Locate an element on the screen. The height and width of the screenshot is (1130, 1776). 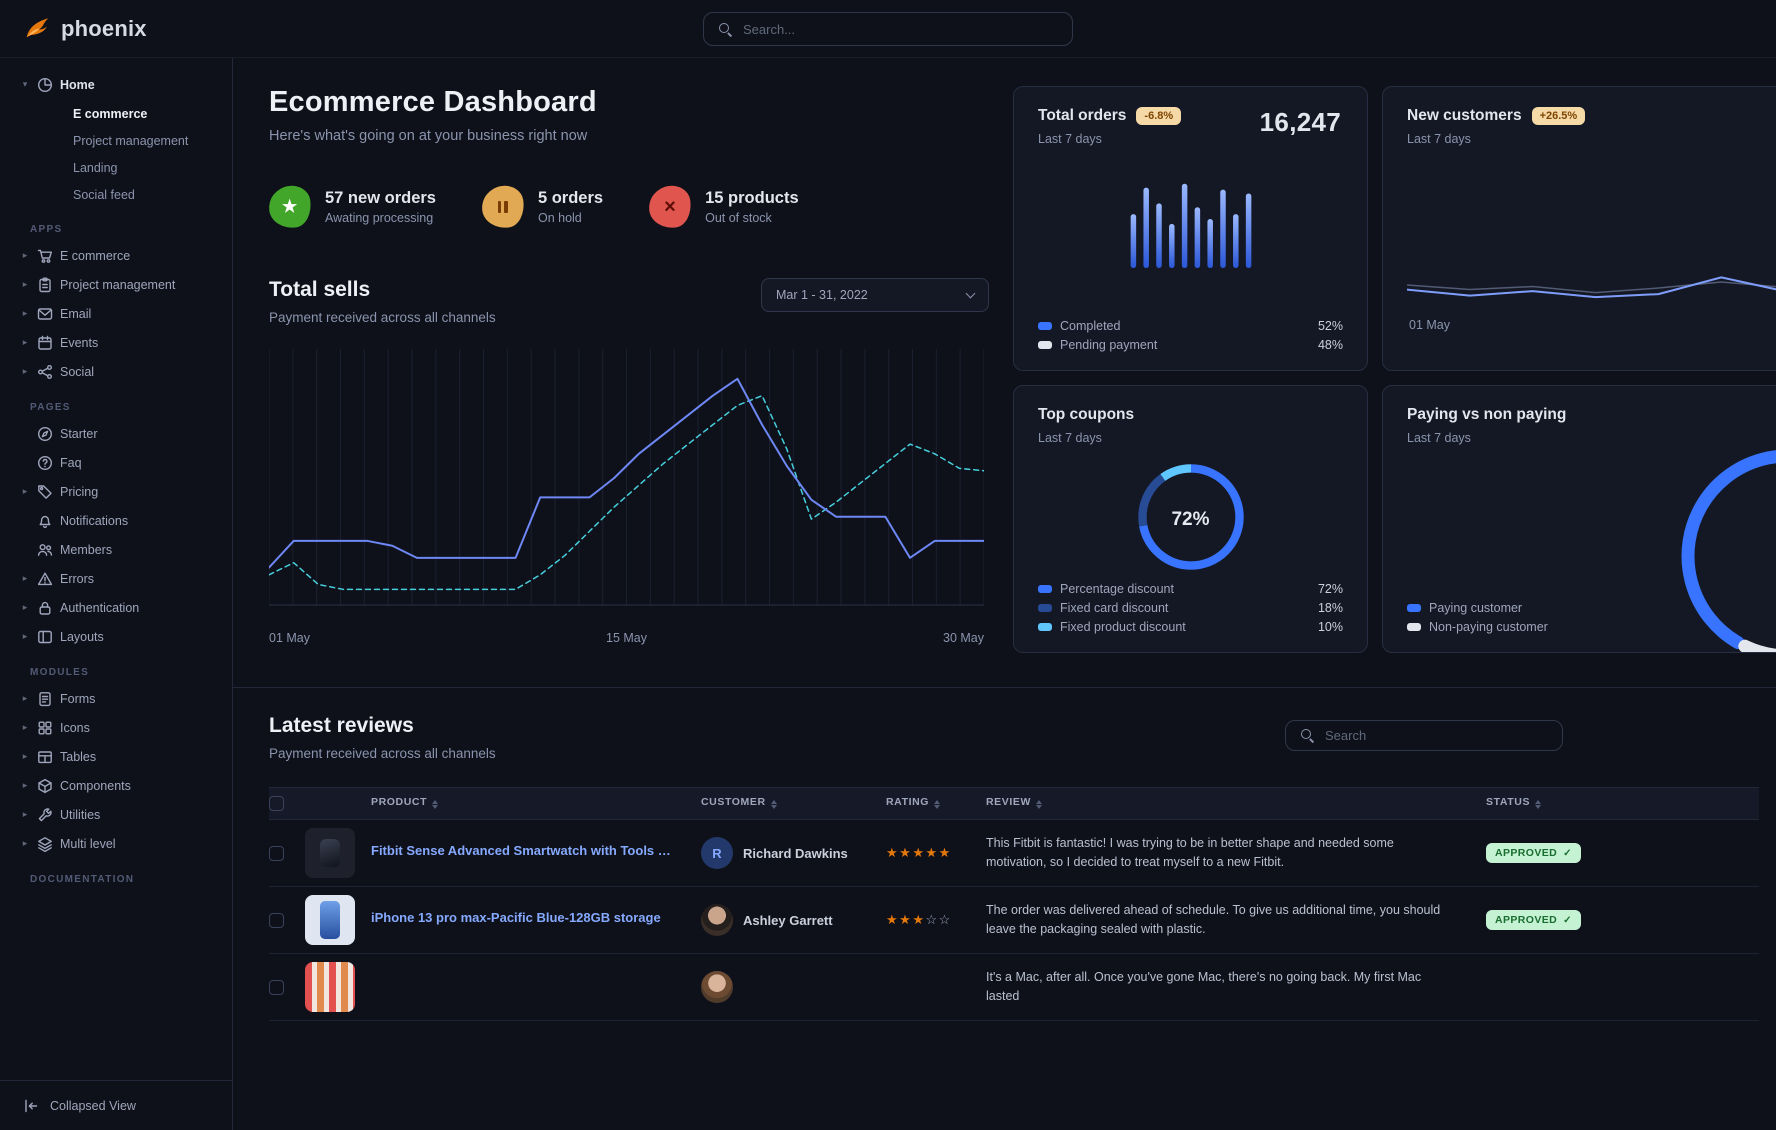
card-new-customers: New customers +26.5% Last 7 days 01 May is located at coordinates (1579, 228).